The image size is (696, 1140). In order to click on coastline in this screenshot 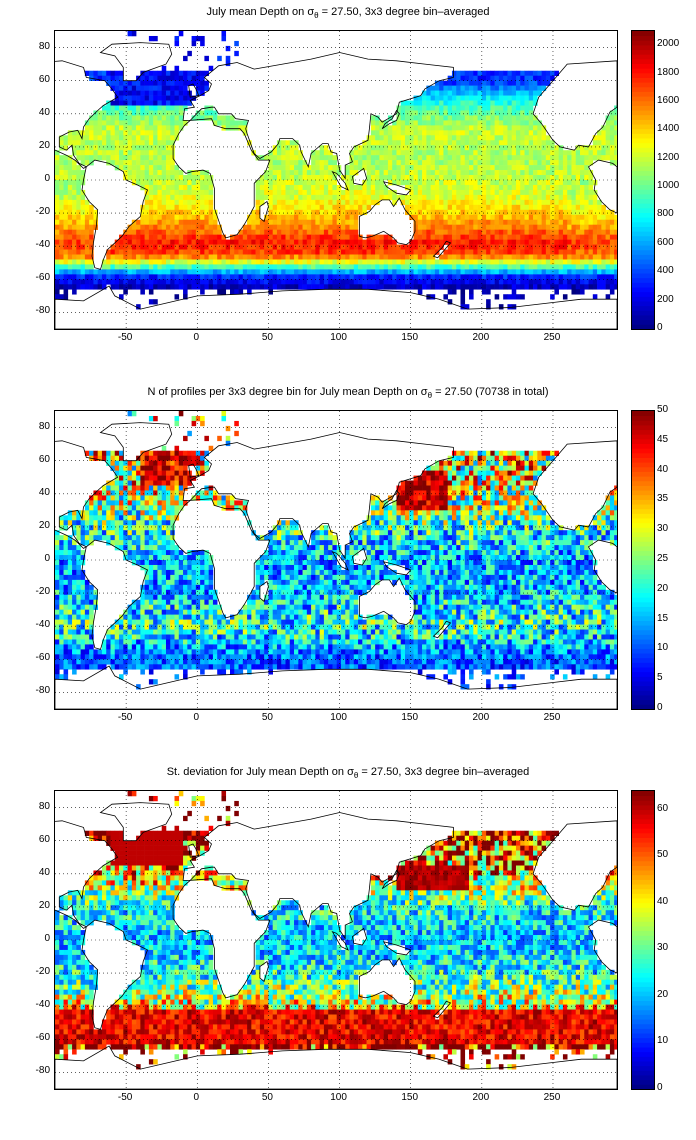, I will do `click(574, 105)`.